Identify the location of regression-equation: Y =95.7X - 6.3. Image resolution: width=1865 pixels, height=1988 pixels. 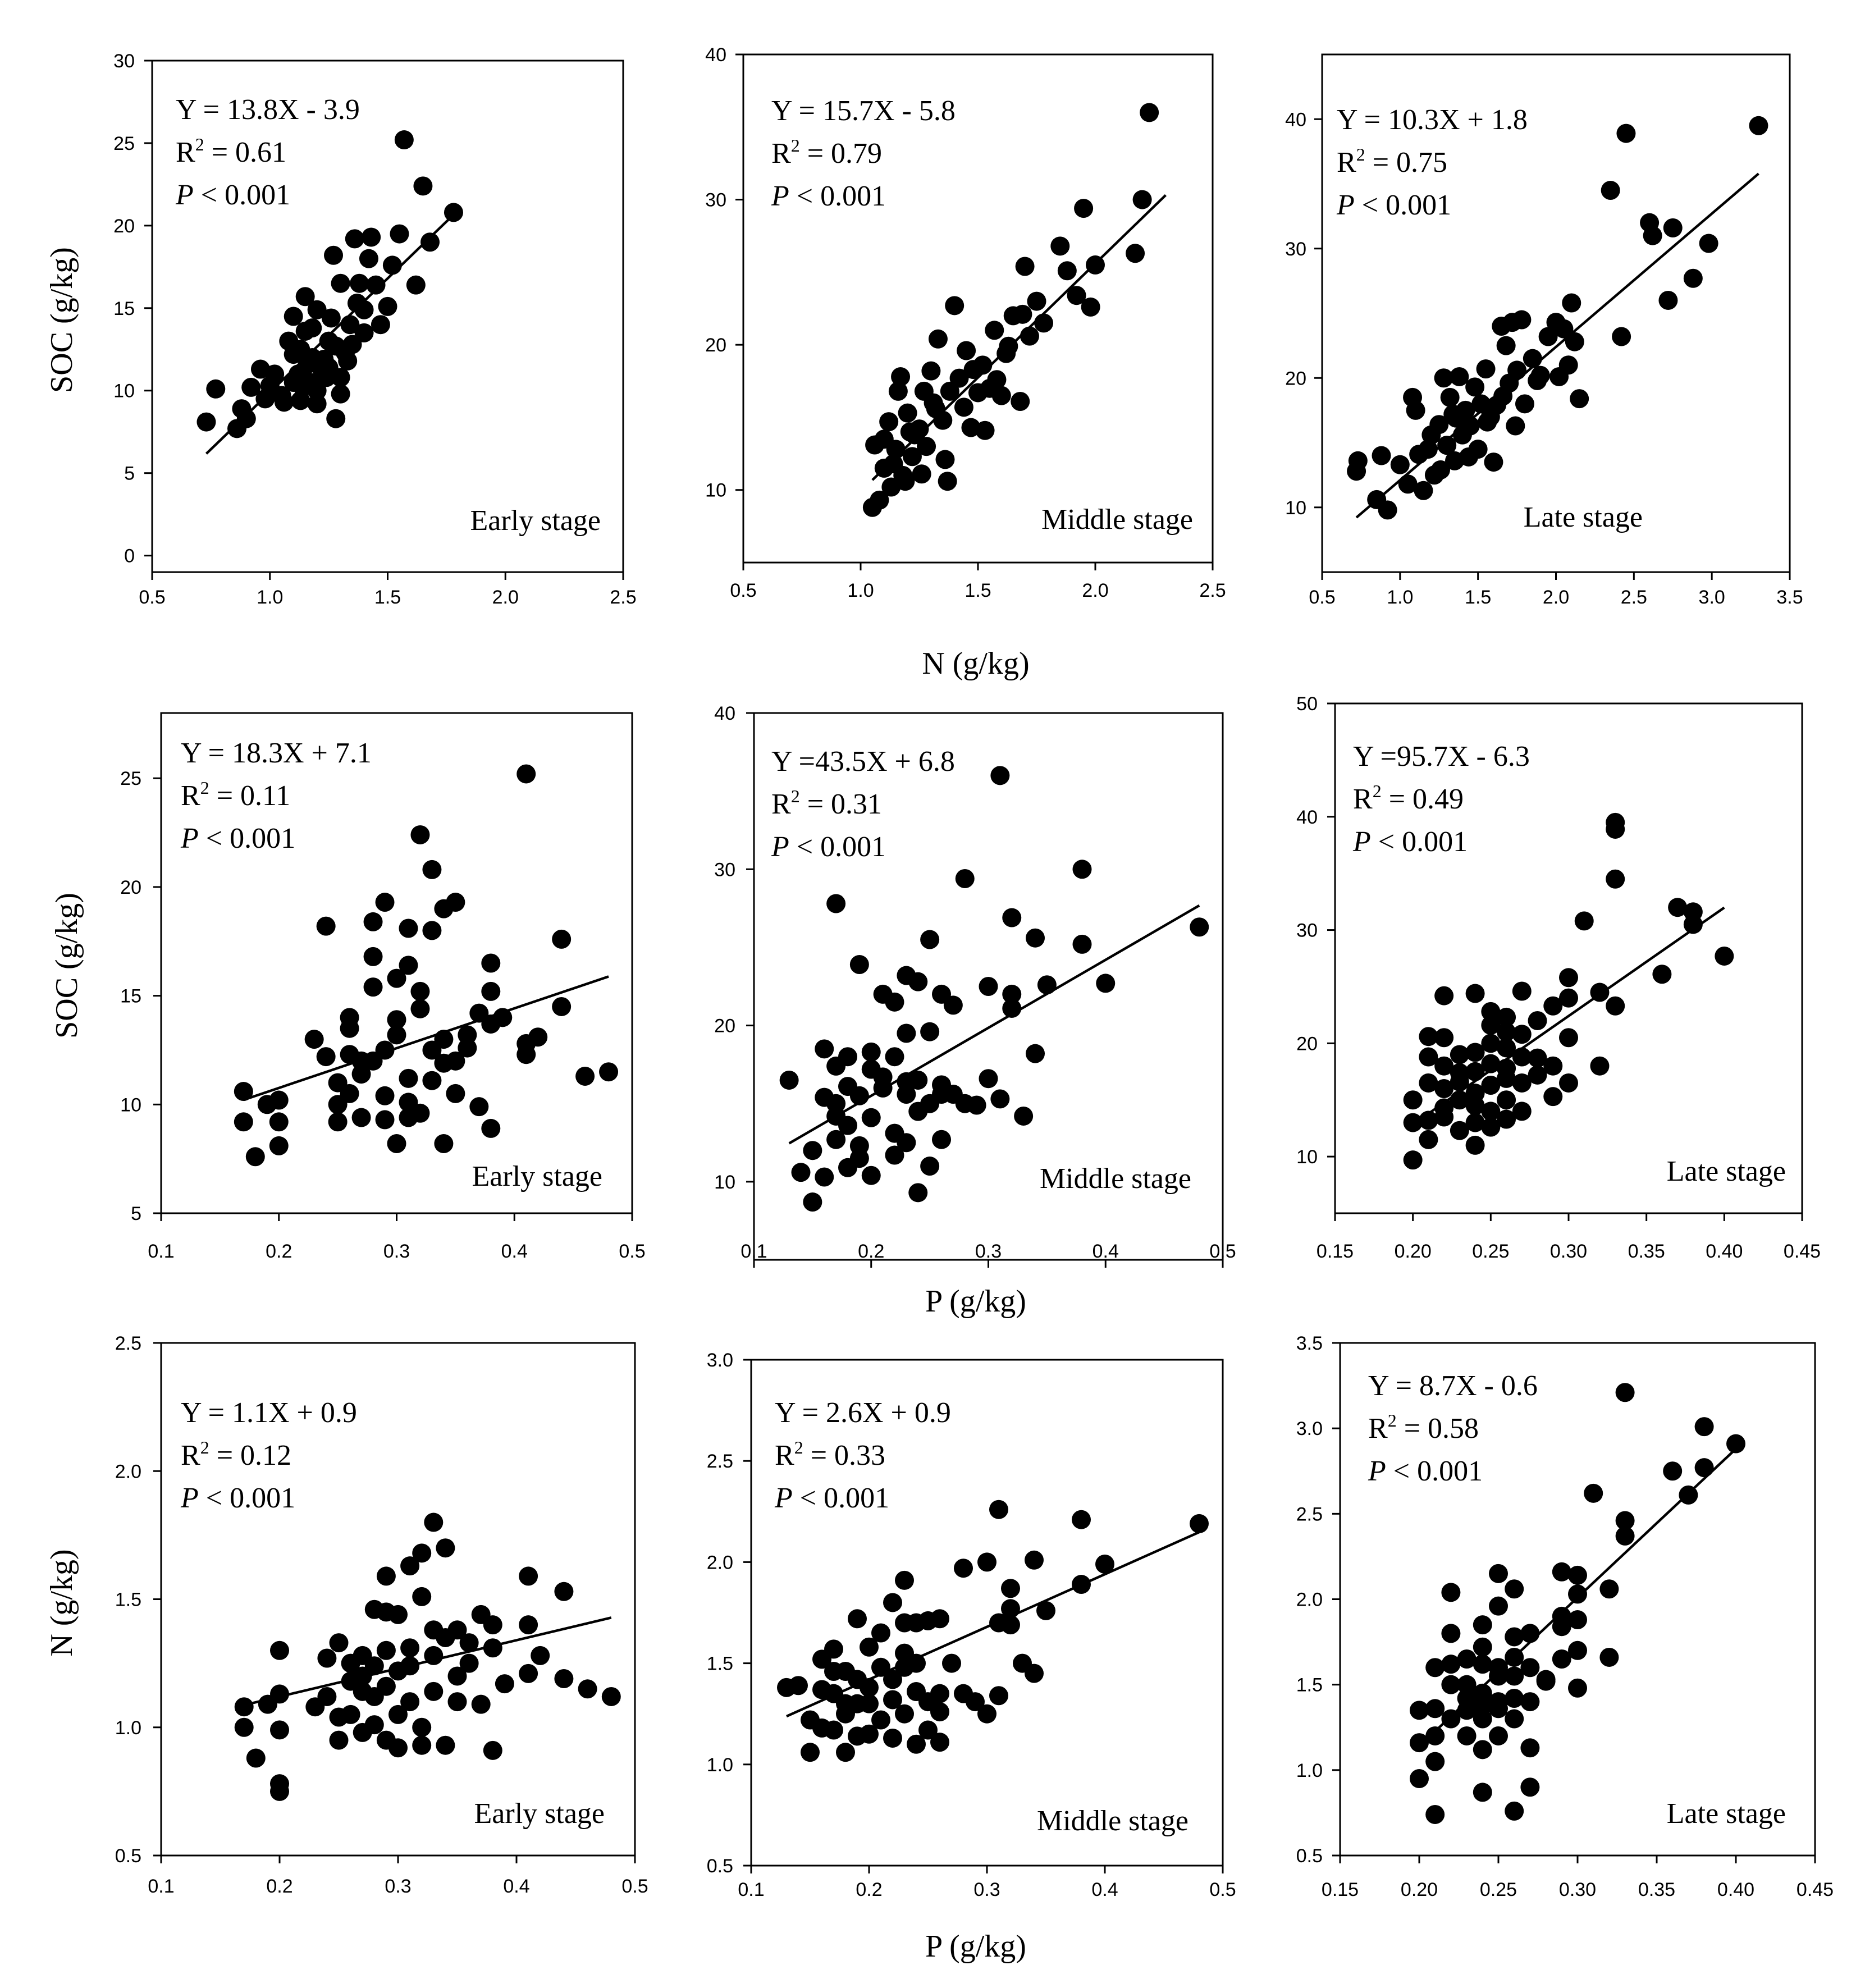
(1441, 757).